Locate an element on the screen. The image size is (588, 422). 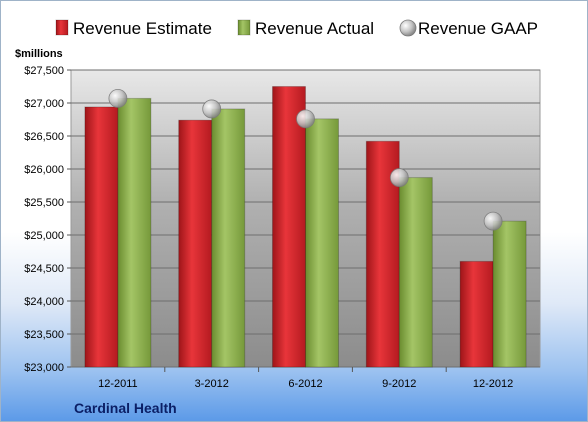
legend-label: Revenue Actual is located at coordinates (314, 28).